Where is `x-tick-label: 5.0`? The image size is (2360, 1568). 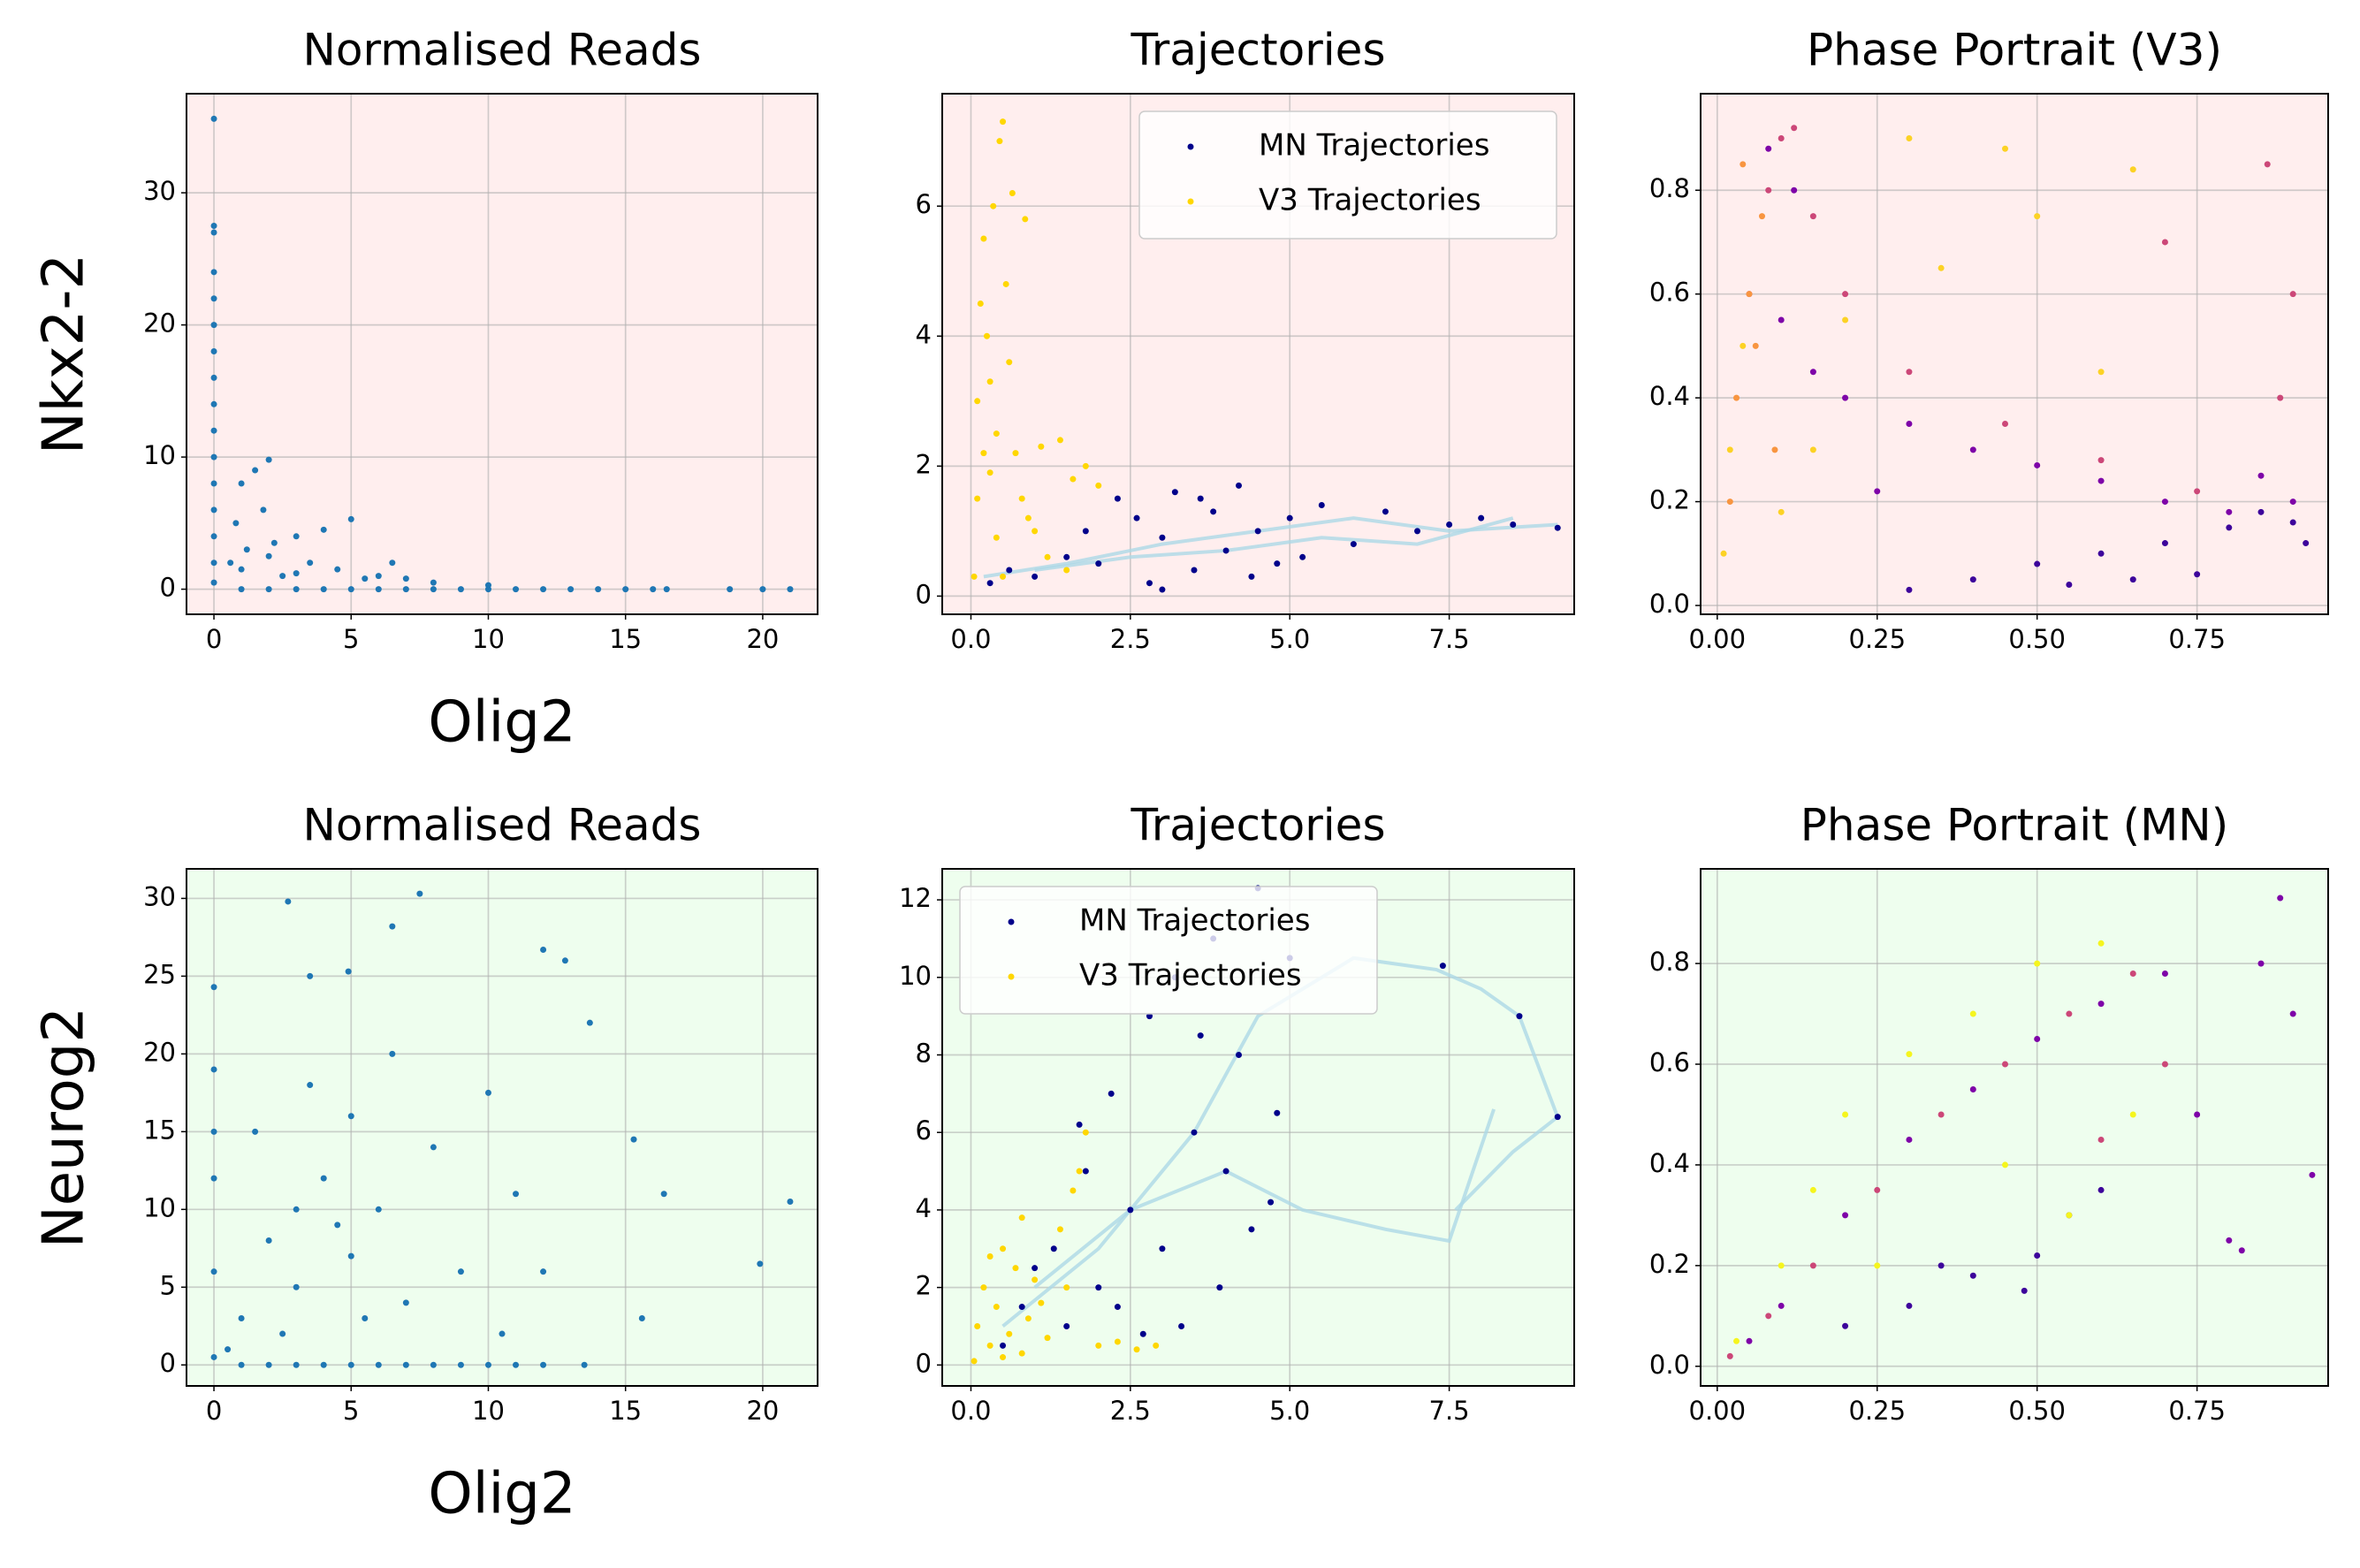
x-tick-label: 5.0 is located at coordinates (1290, 1411).